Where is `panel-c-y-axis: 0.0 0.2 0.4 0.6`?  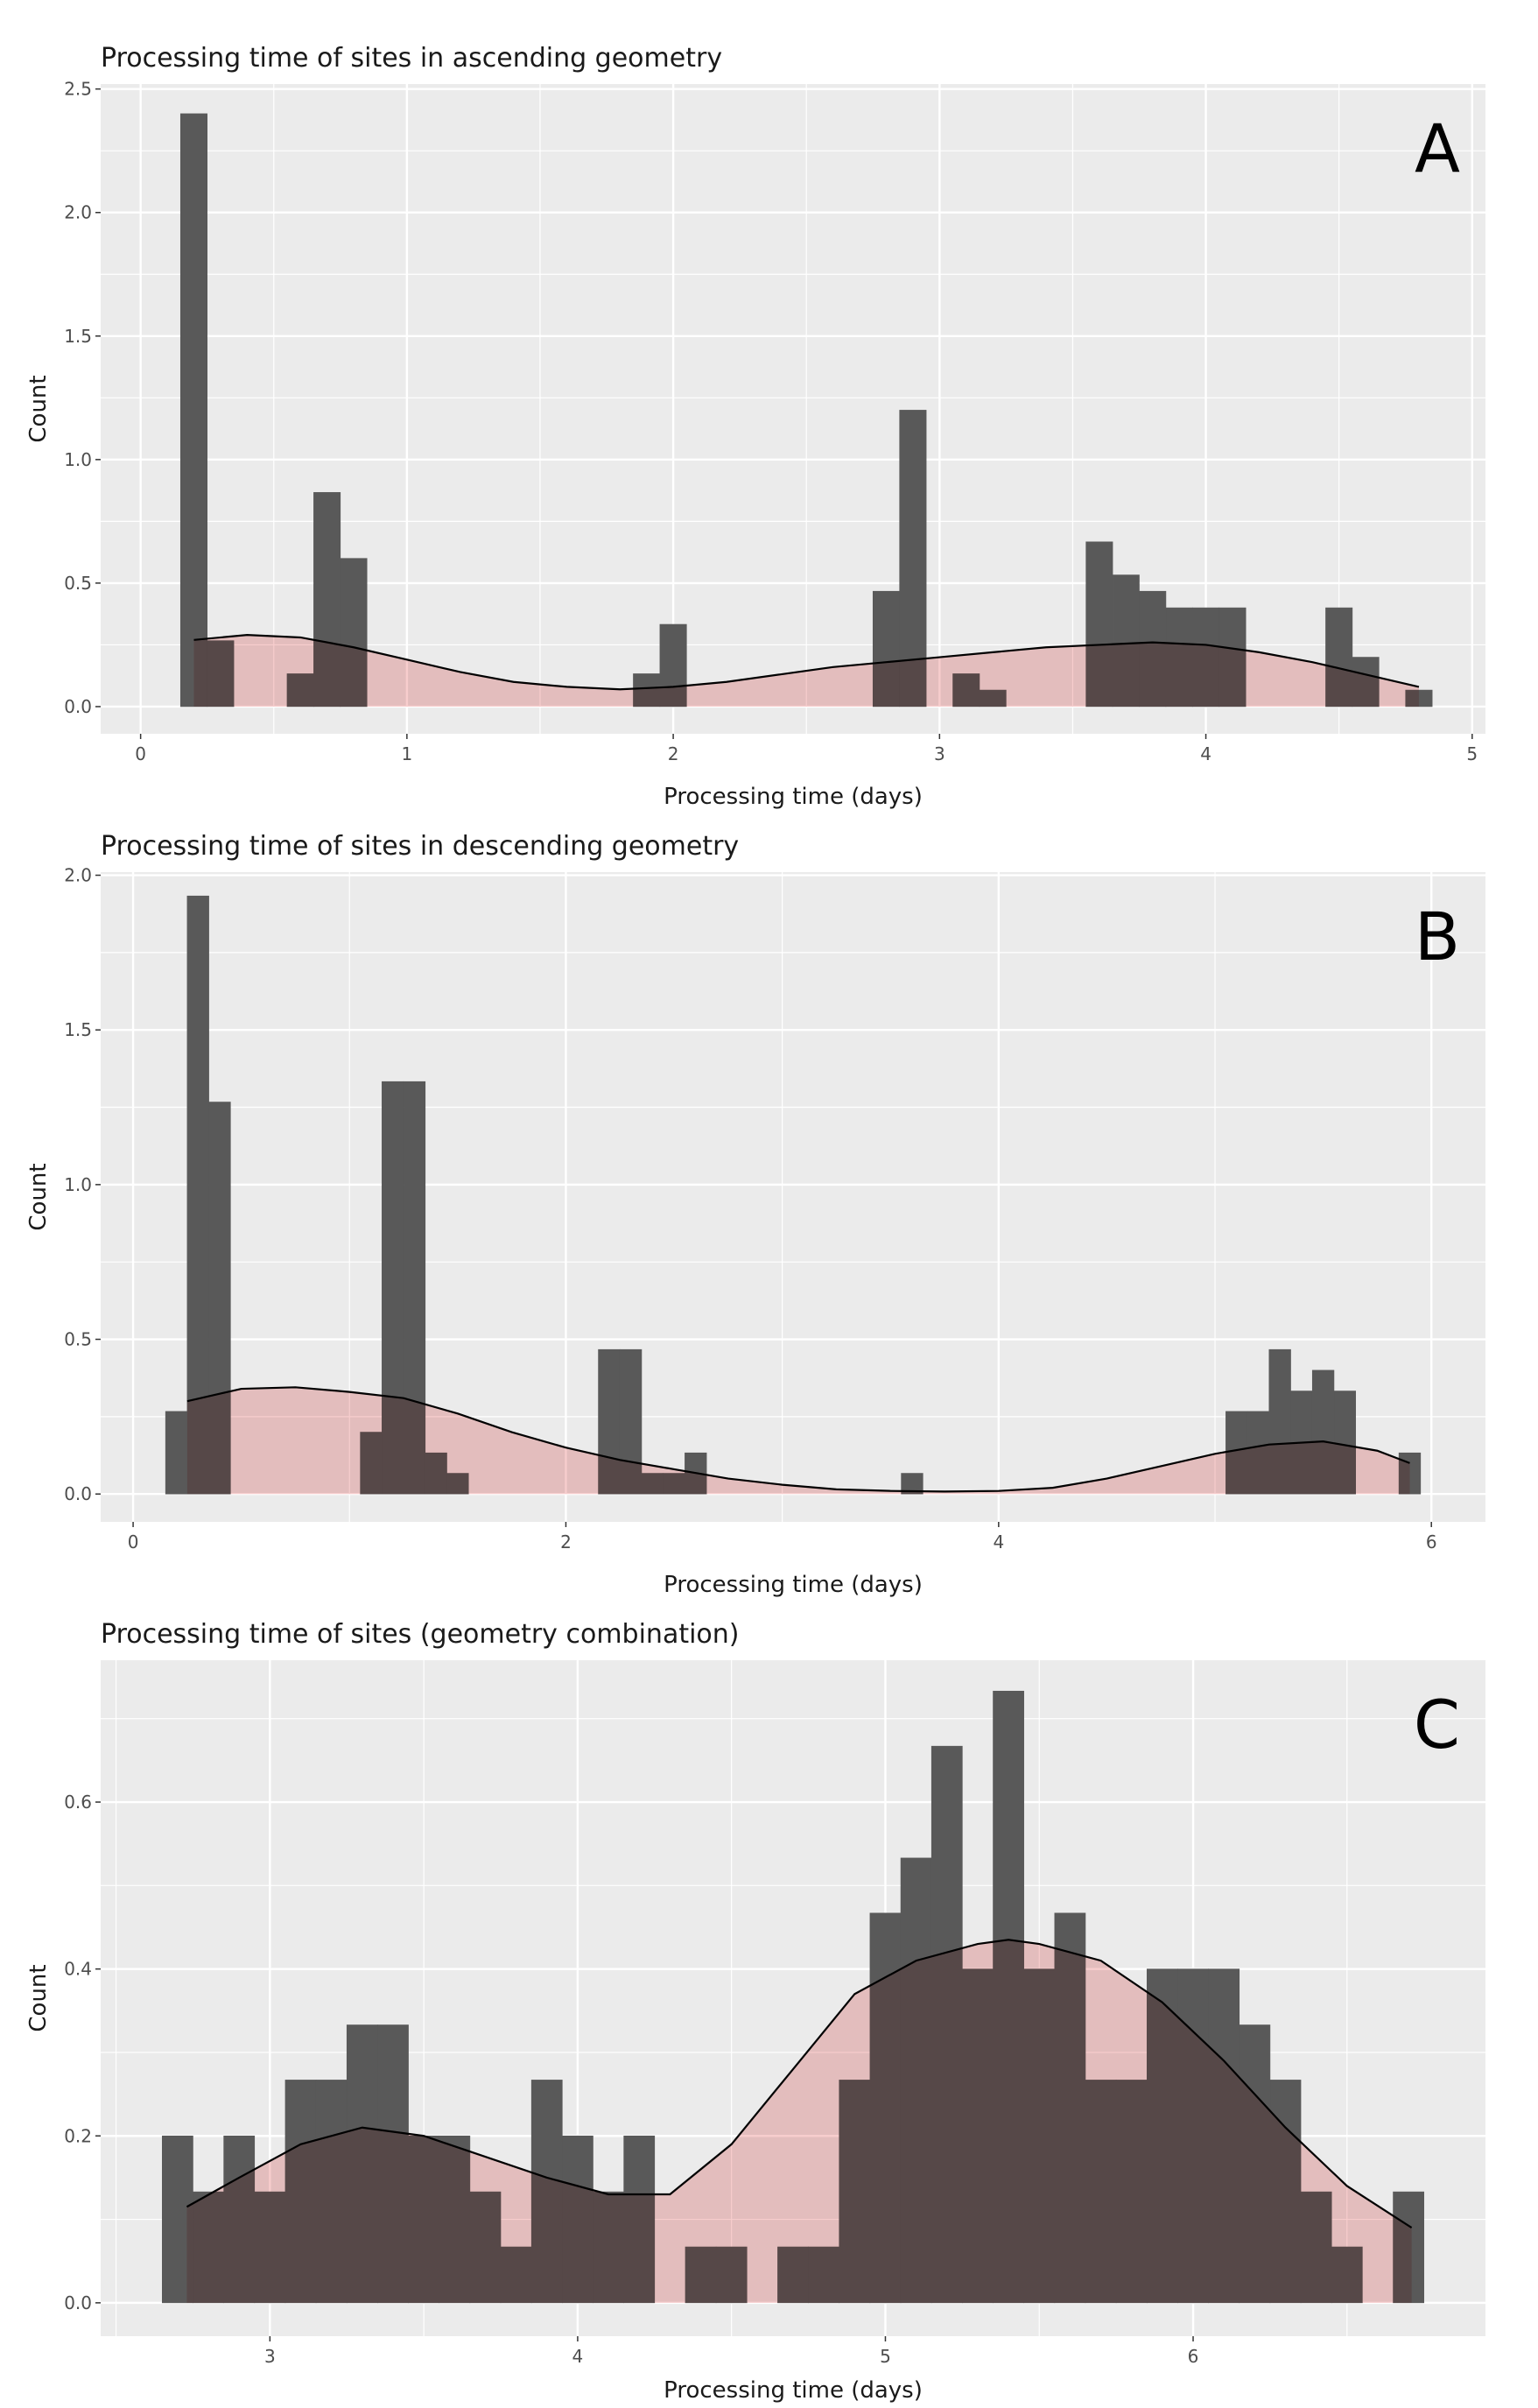
panel-c-y-axis: 0.0 0.2 0.4 0.6 is located at coordinates (82, 2052).